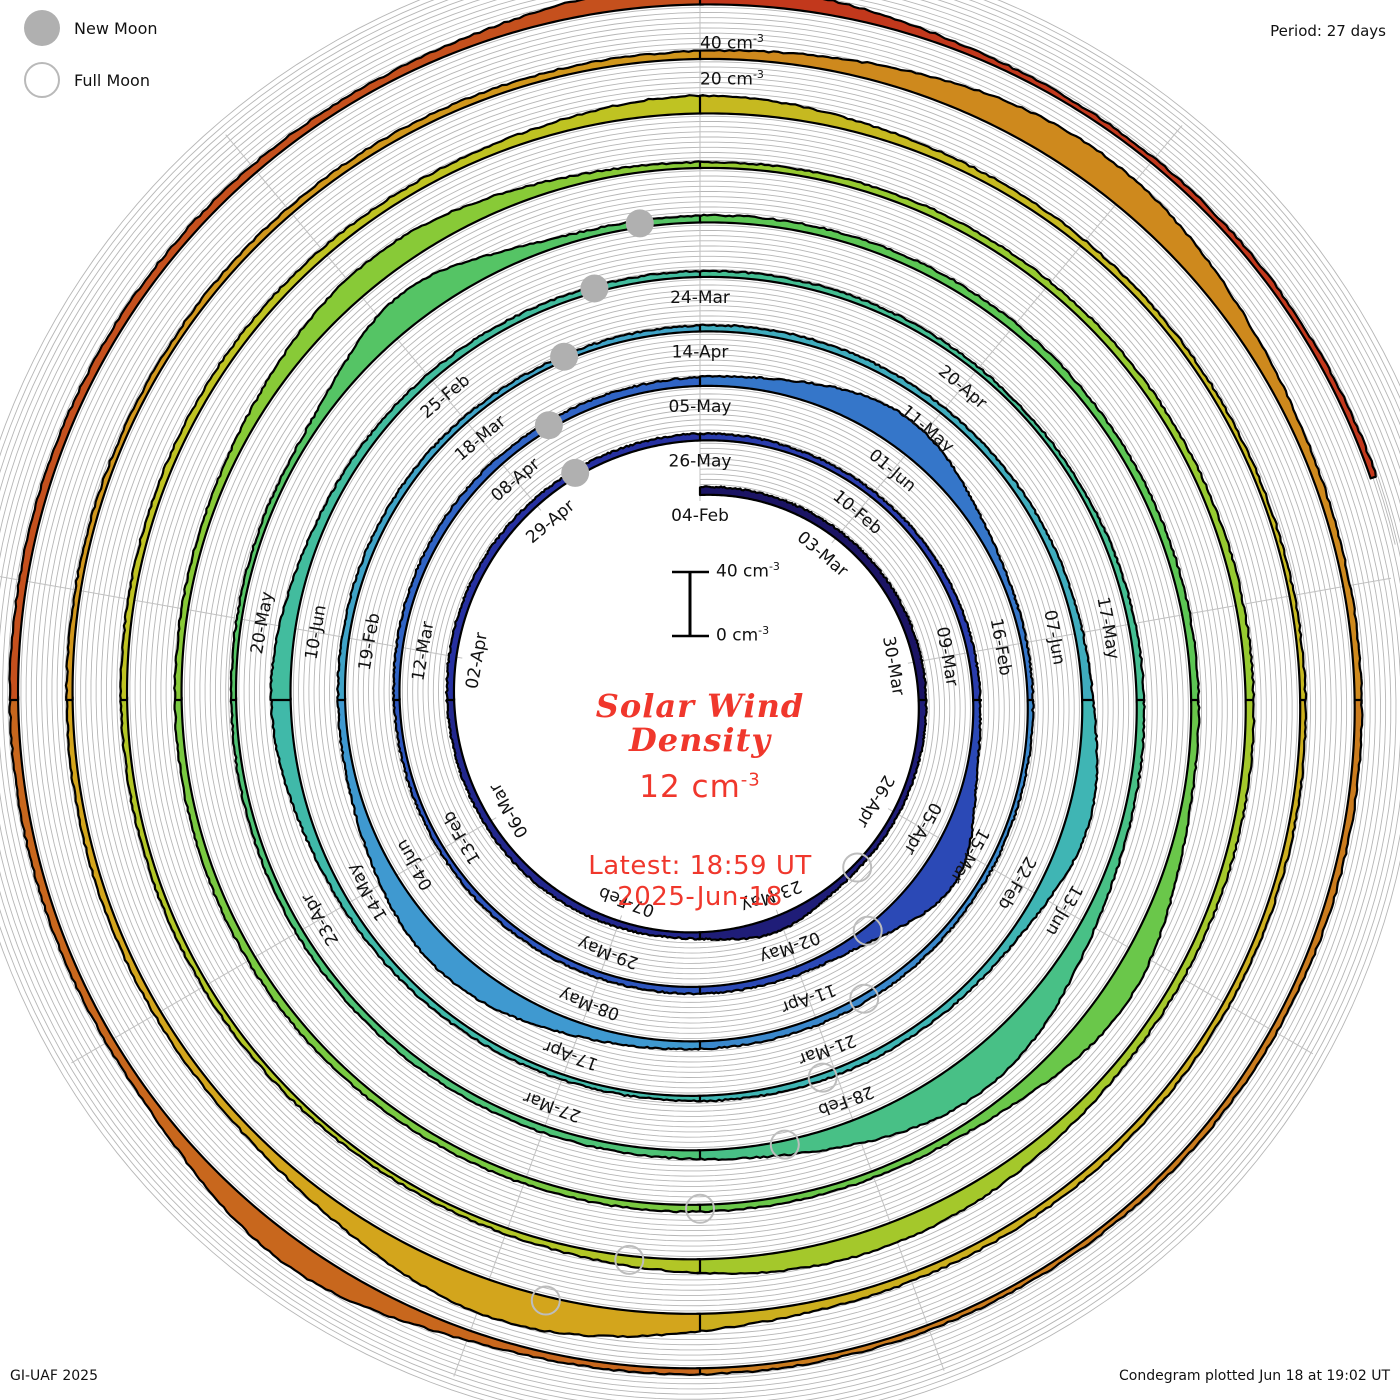 The width and height of the screenshot is (1400, 1400). I want to click on scale-bar, so click(690, 604).